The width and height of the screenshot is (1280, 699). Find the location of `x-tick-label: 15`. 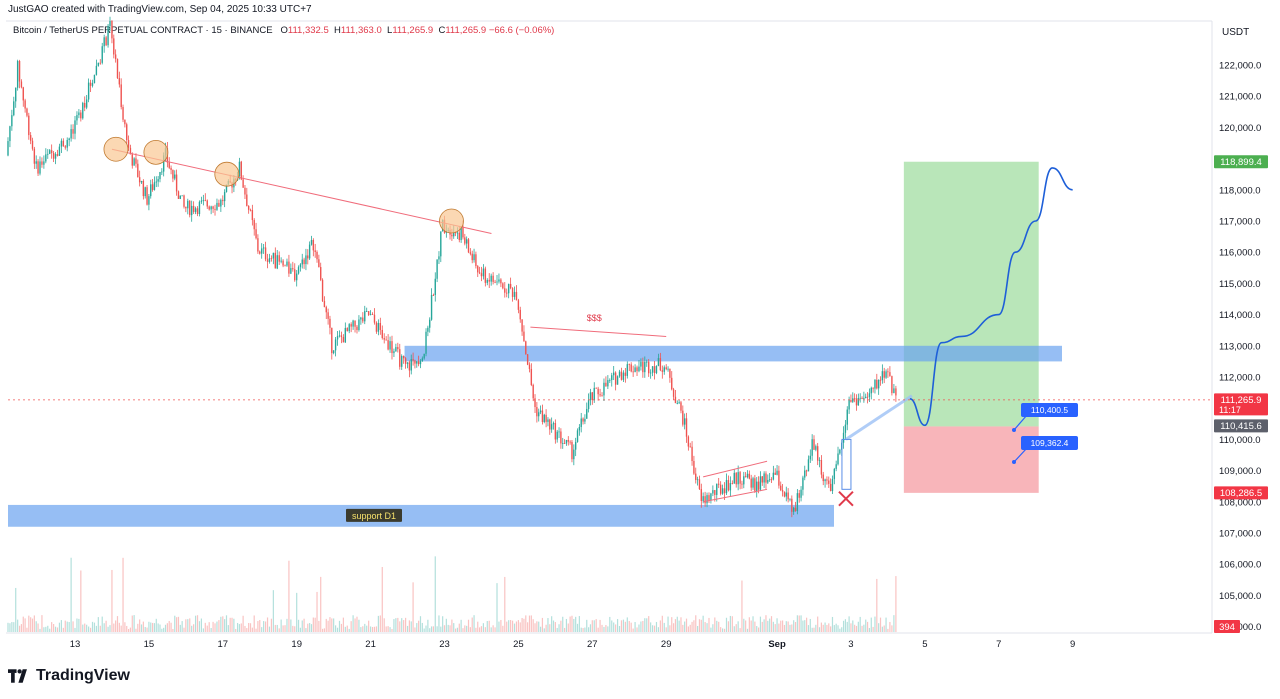

x-tick-label: 15 is located at coordinates (149, 644).